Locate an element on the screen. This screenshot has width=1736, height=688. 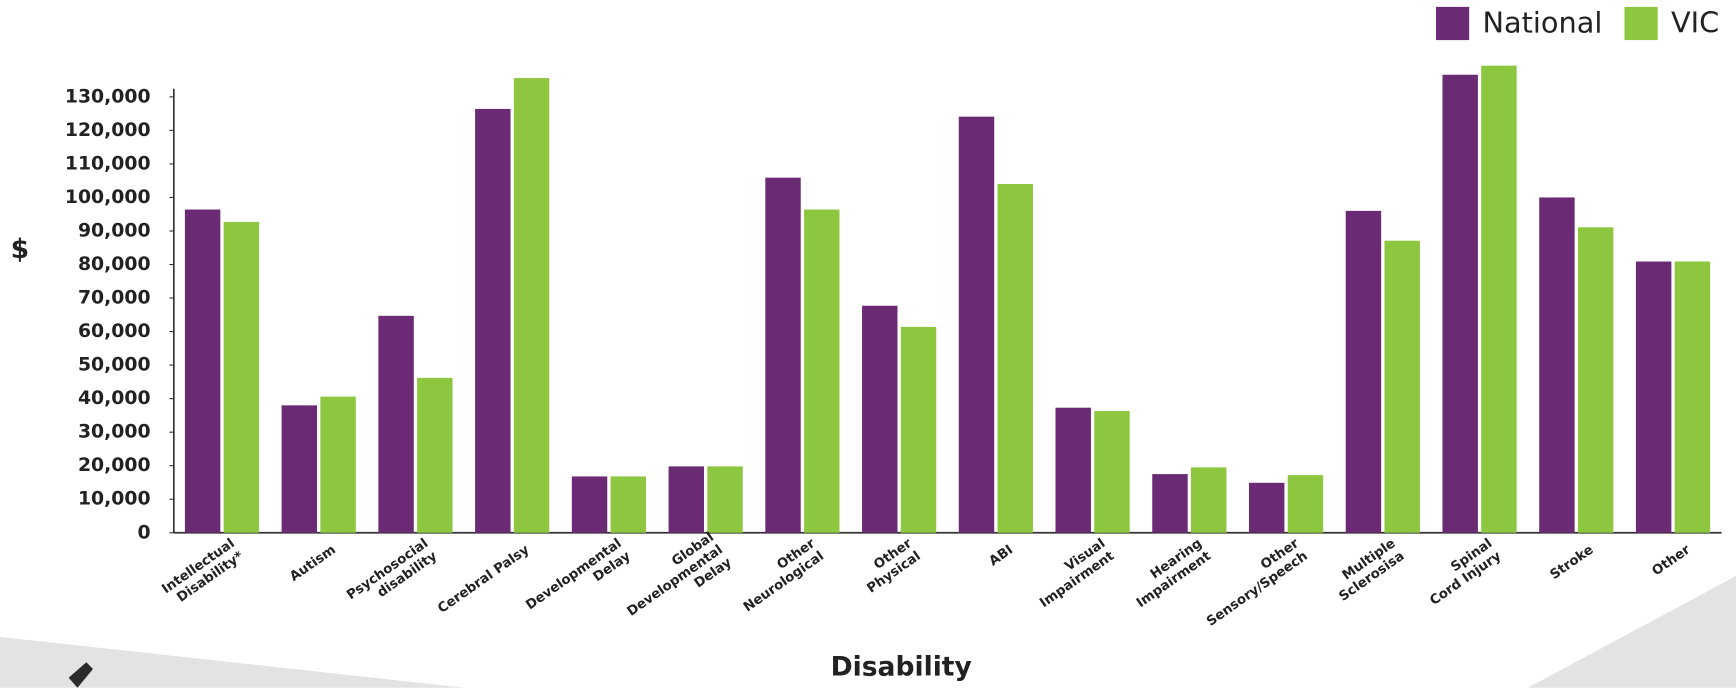
y-tick-label: 60,000 is located at coordinates (114, 331).